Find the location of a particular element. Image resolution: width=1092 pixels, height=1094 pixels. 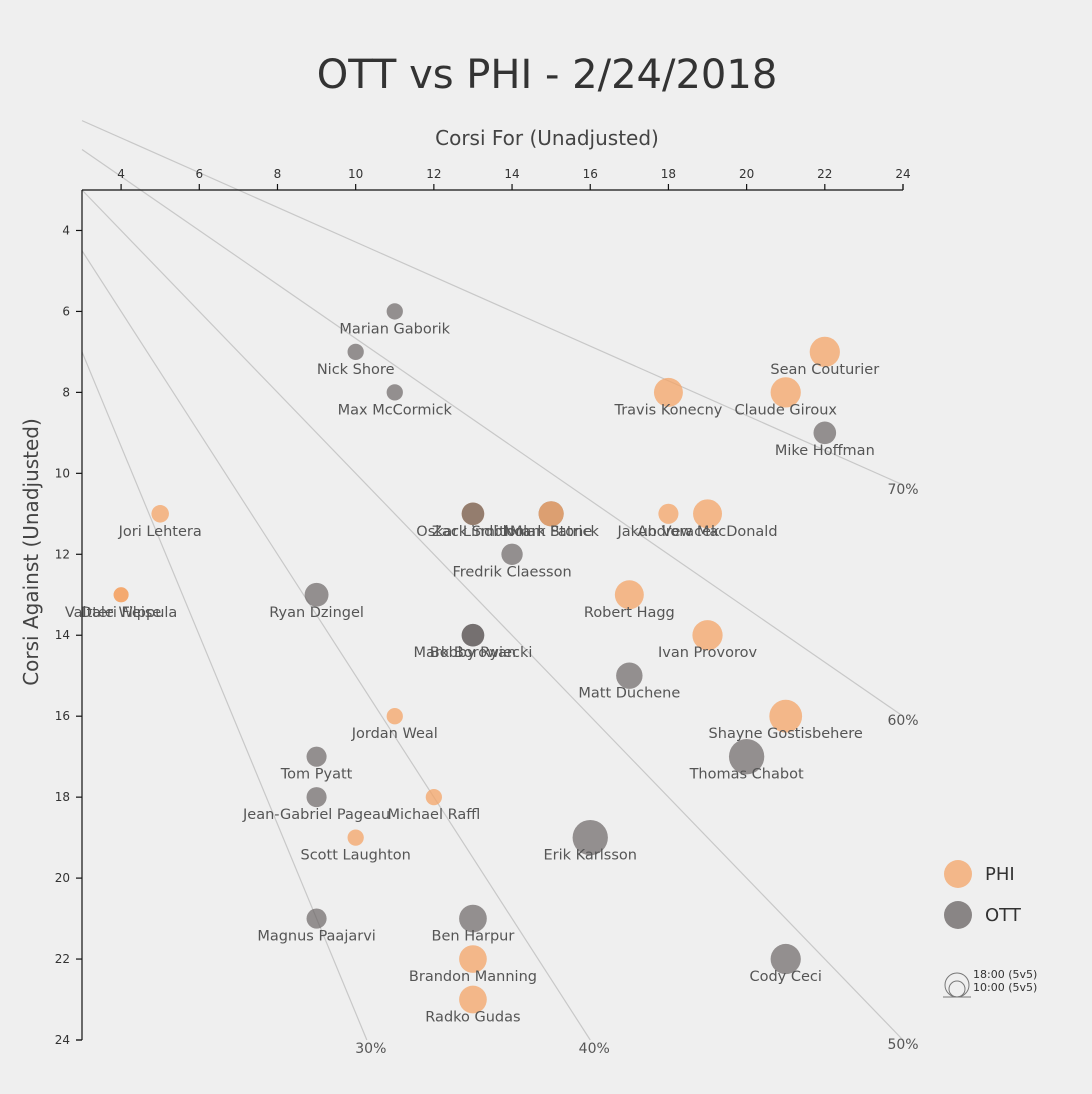

x-tick-label: 24 is located at coordinates (902, 174).